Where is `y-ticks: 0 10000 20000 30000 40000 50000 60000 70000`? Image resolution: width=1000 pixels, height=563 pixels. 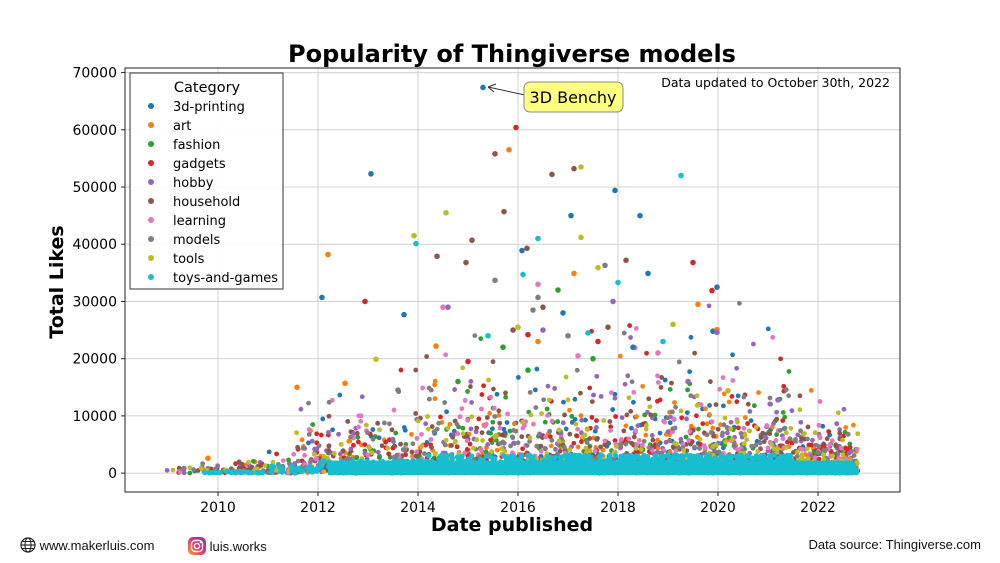 y-ticks: 0 10000 20000 30000 40000 50000 60000 70000 is located at coordinates (98, 274).